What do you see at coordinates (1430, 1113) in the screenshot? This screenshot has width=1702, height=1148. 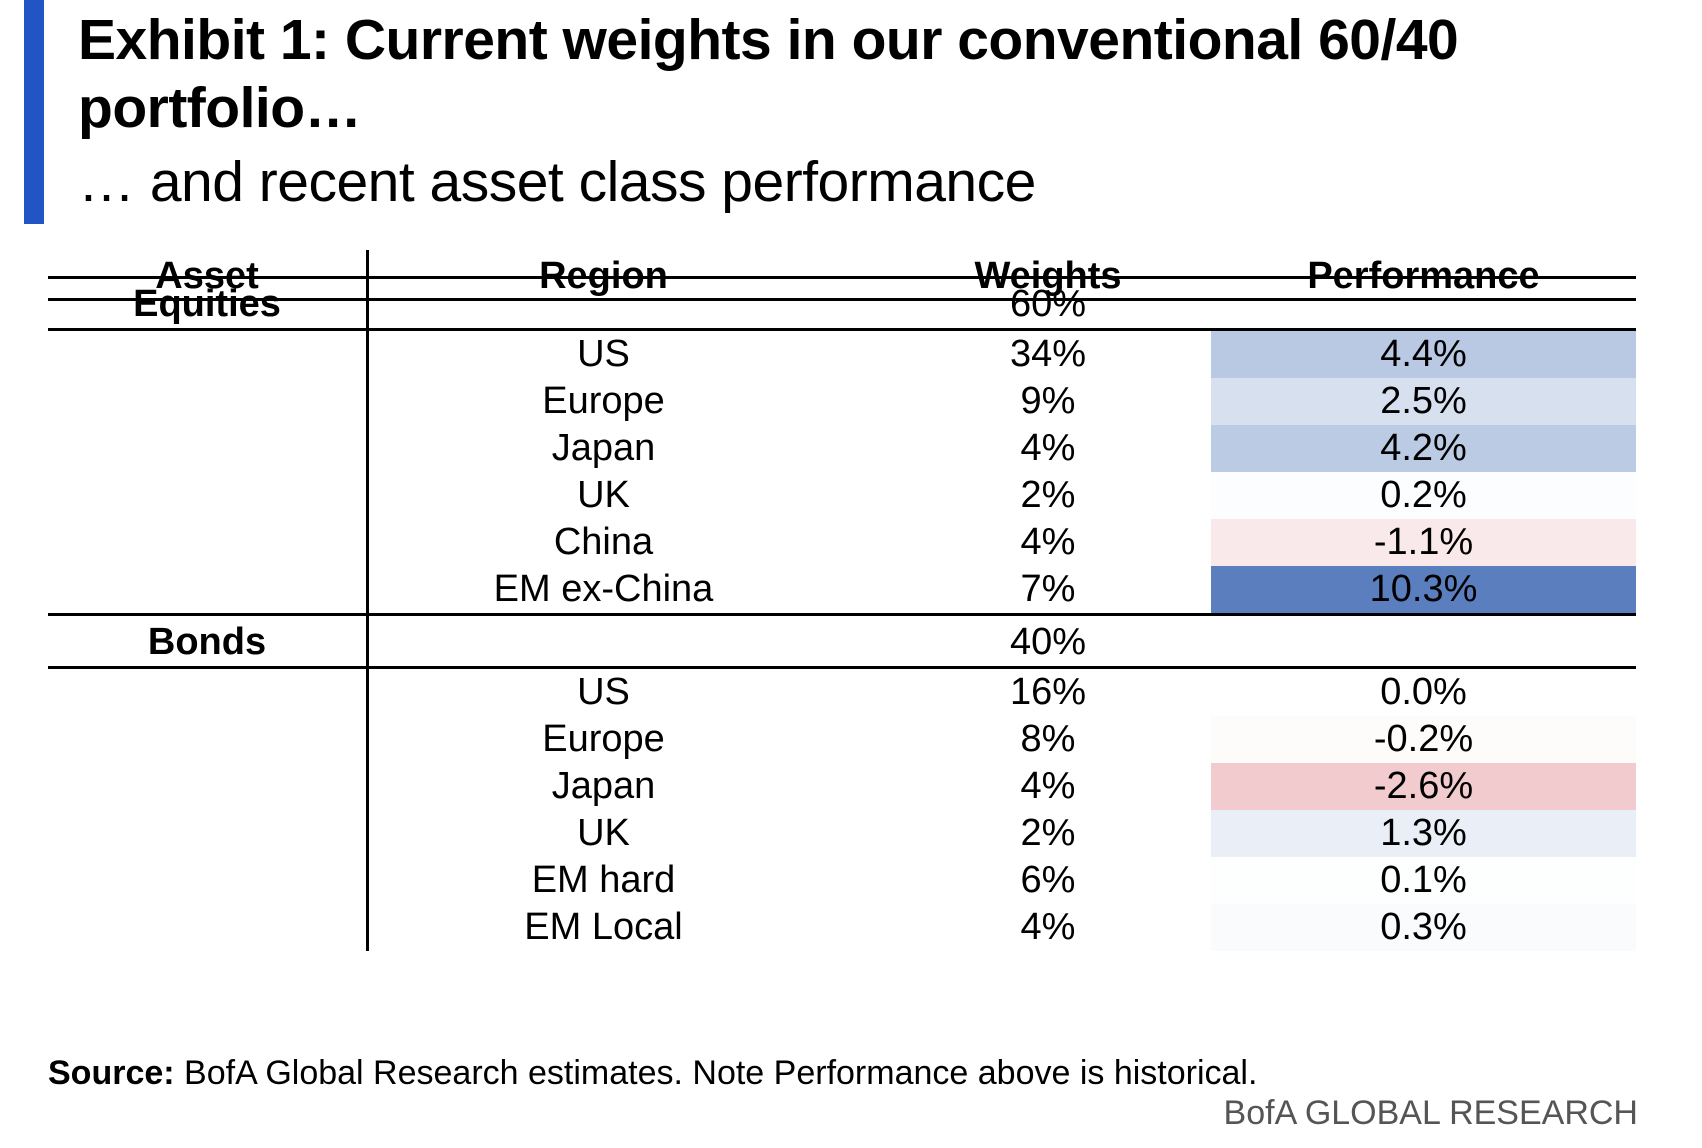 I see `brand-footer: BofA GLOBAL RESEARCH` at bounding box center [1430, 1113].